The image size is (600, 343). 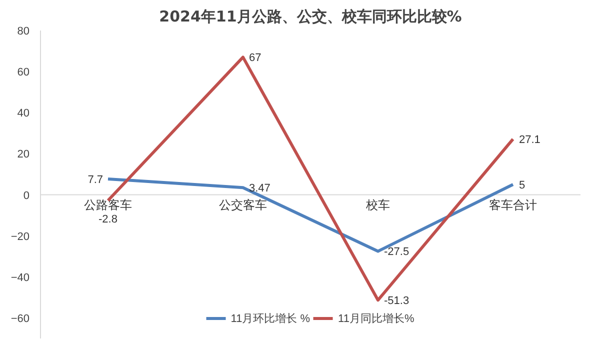 I want to click on y-tick-label: −60, so click(x=20, y=318).